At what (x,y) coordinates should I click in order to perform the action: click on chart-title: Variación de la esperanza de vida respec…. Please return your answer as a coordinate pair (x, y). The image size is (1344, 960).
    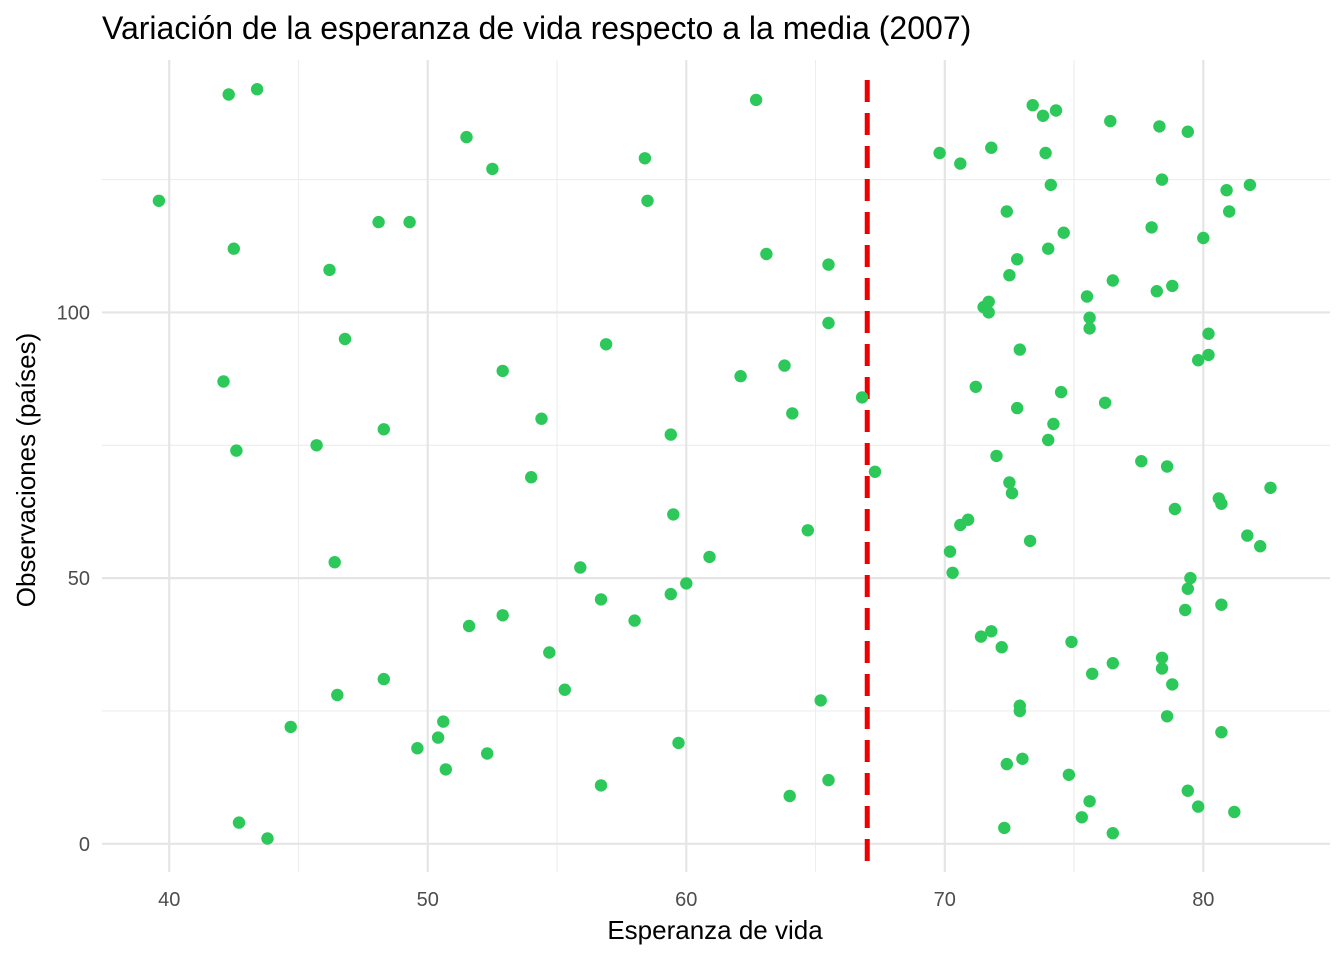
    Looking at the image, I should click on (536, 28).